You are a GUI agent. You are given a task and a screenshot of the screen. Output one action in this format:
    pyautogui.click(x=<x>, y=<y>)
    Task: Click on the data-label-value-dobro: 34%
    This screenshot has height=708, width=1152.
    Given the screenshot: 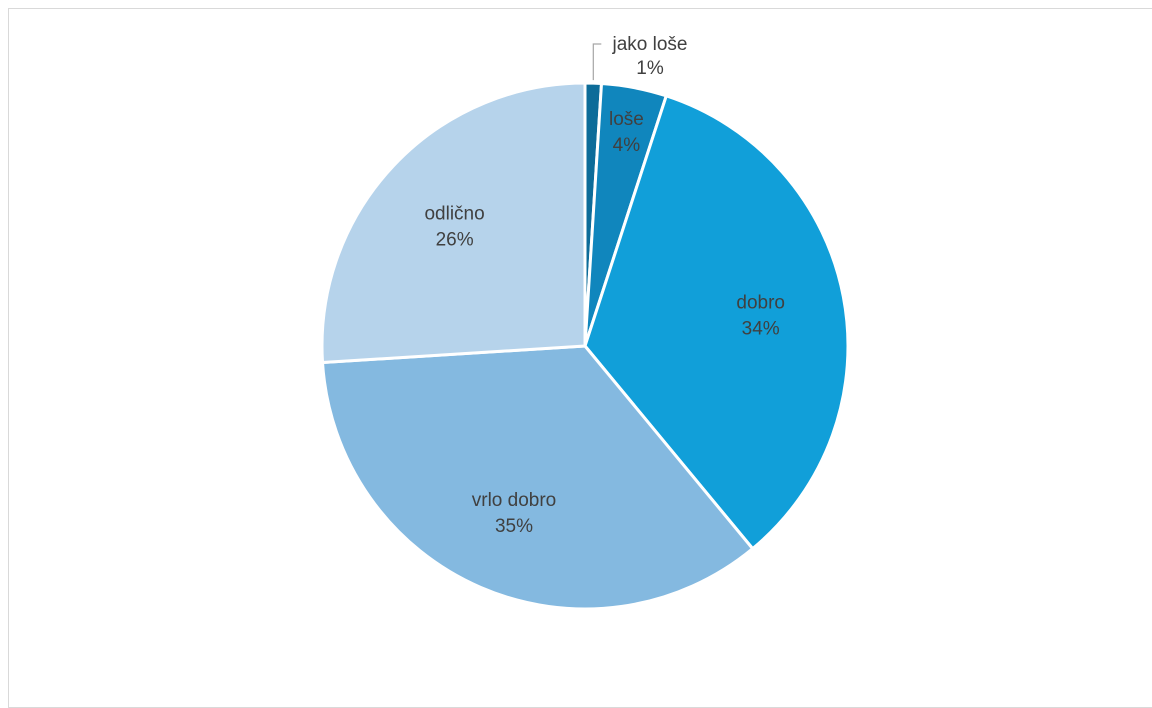 What is the action you would take?
    pyautogui.click(x=761, y=329)
    